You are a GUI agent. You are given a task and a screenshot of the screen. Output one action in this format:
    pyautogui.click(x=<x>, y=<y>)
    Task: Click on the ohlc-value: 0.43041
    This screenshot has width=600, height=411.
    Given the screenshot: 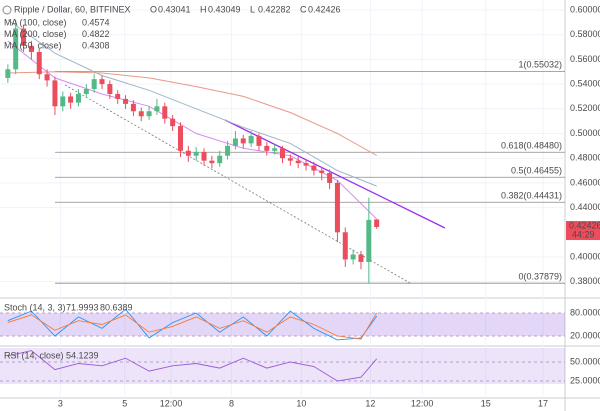 What is the action you would take?
    pyautogui.click(x=174, y=9)
    